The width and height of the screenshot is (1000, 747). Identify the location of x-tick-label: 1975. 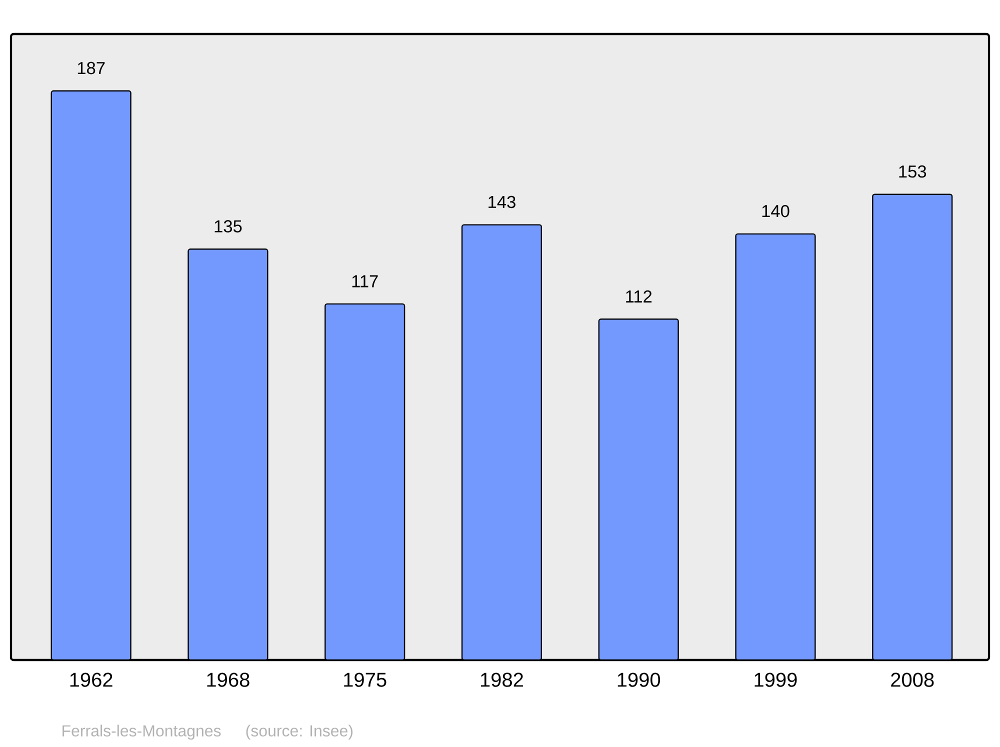
(365, 679).